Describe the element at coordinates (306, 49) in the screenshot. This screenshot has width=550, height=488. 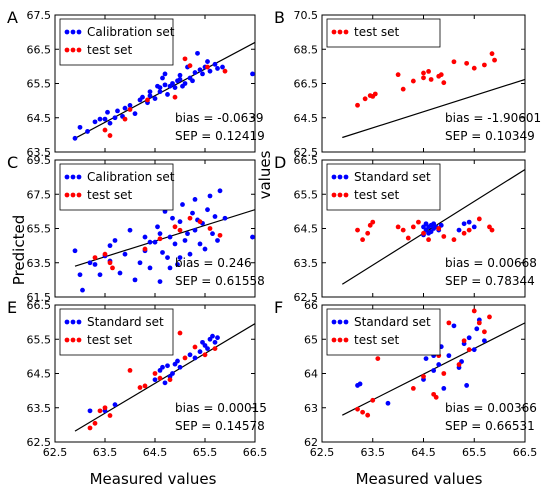
I see `y-tick-label: 68.5` at that location.